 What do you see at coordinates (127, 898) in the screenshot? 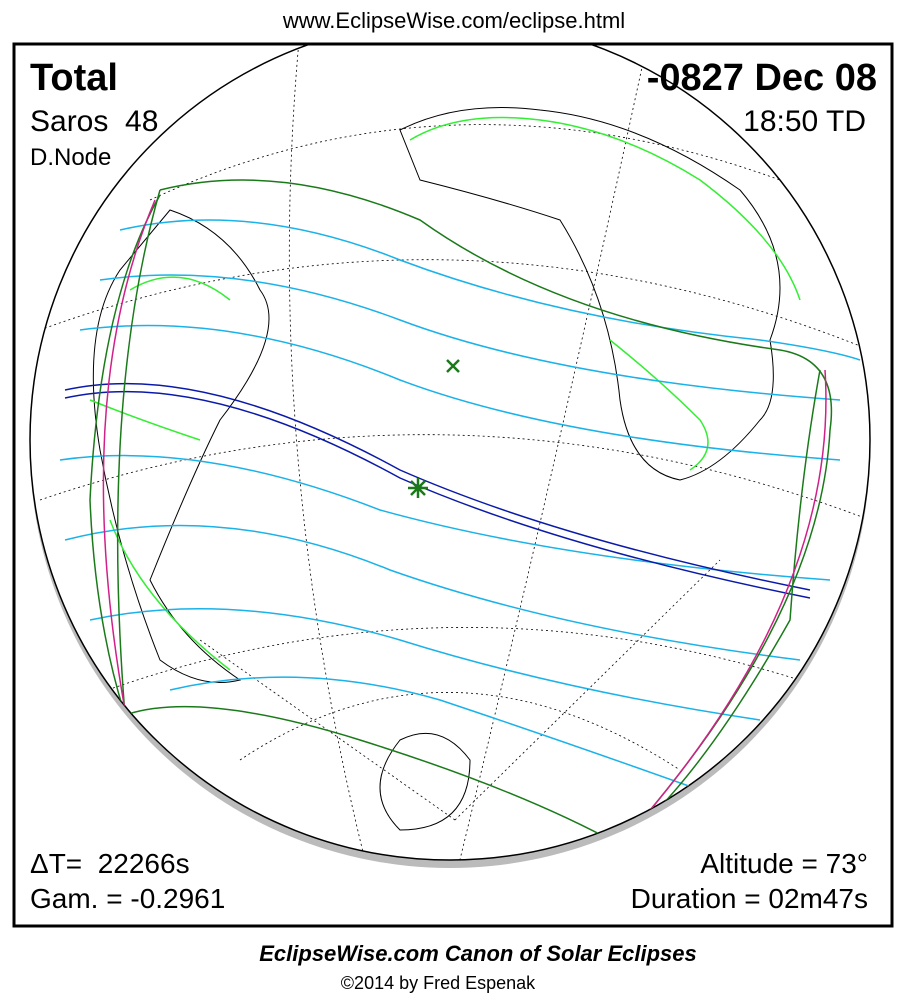
I see `gamma: Gam. = -0.2961` at bounding box center [127, 898].